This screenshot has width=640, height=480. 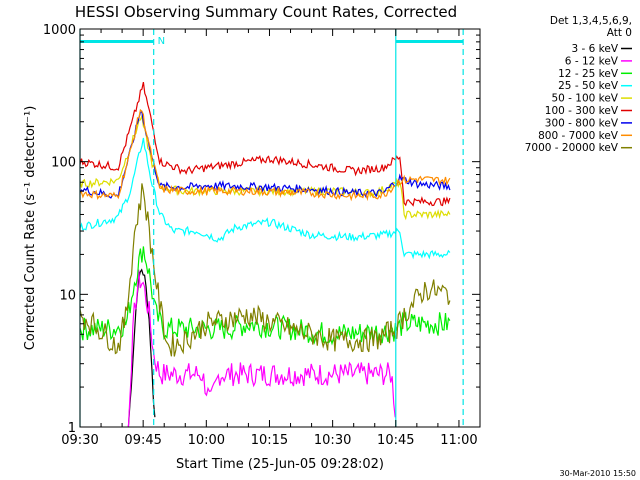 What do you see at coordinates (591, 21) in the screenshot?
I see `legend-header: Det 1,3,4,5,6,9,` at bounding box center [591, 21].